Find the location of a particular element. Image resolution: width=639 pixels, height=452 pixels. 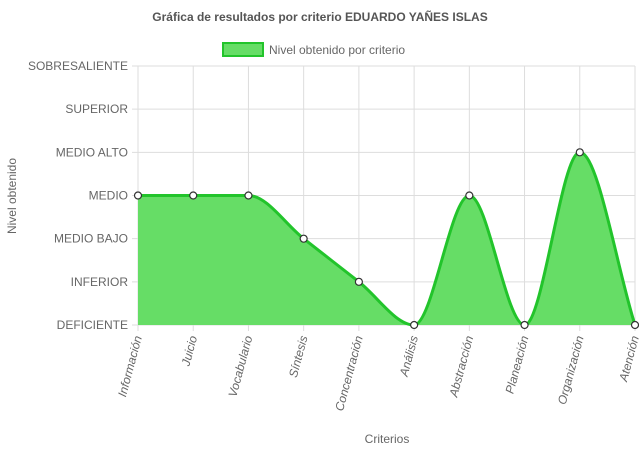

x-tick-label: Organización is located at coordinates (571, 370).